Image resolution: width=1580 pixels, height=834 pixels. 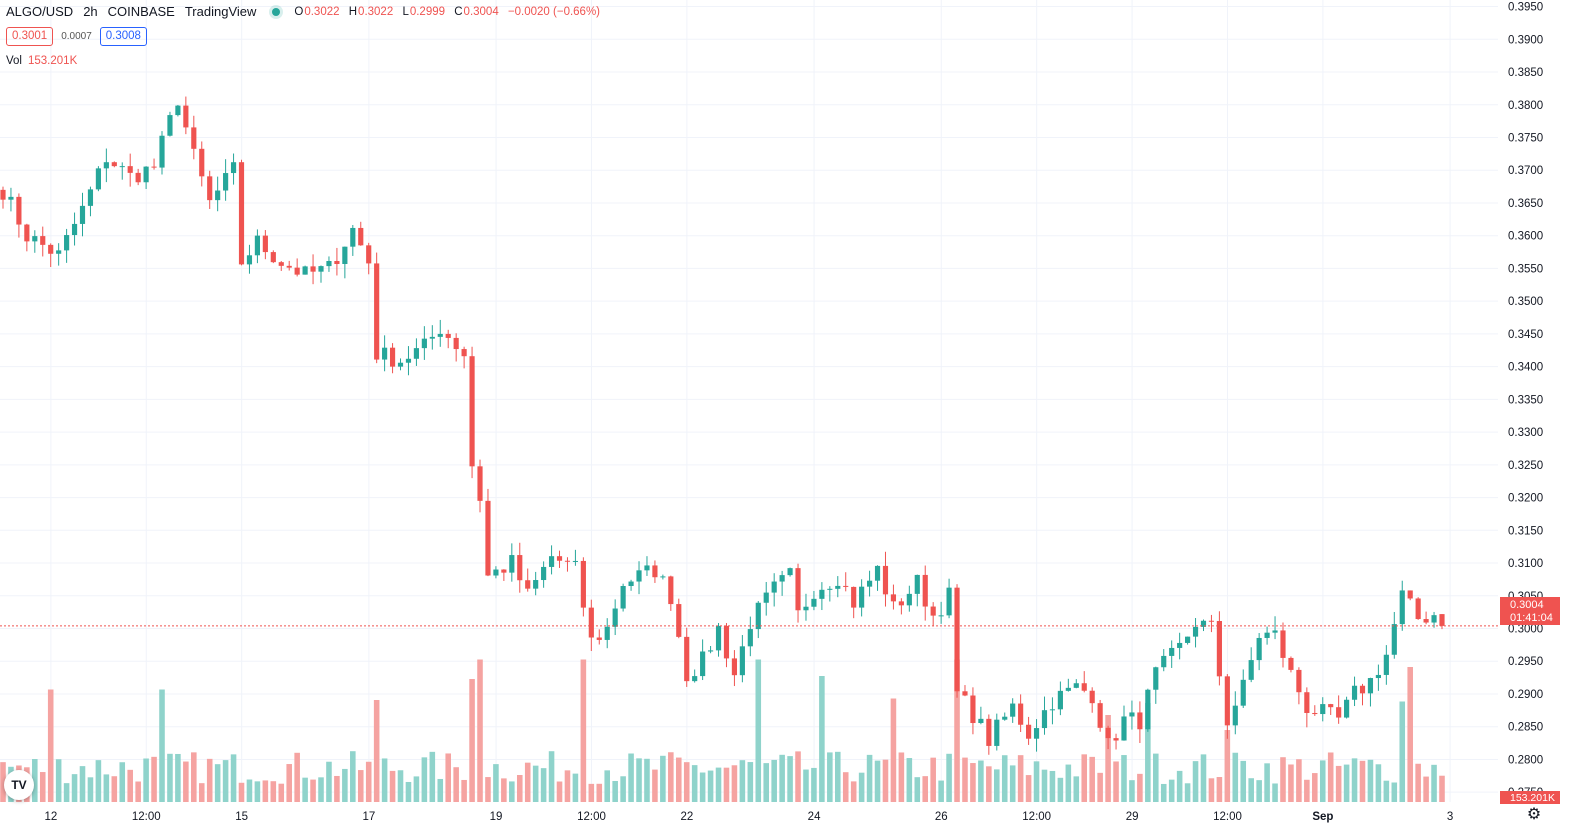 What do you see at coordinates (40, 11) in the screenshot?
I see `symbol-name: ALGO/USD` at bounding box center [40, 11].